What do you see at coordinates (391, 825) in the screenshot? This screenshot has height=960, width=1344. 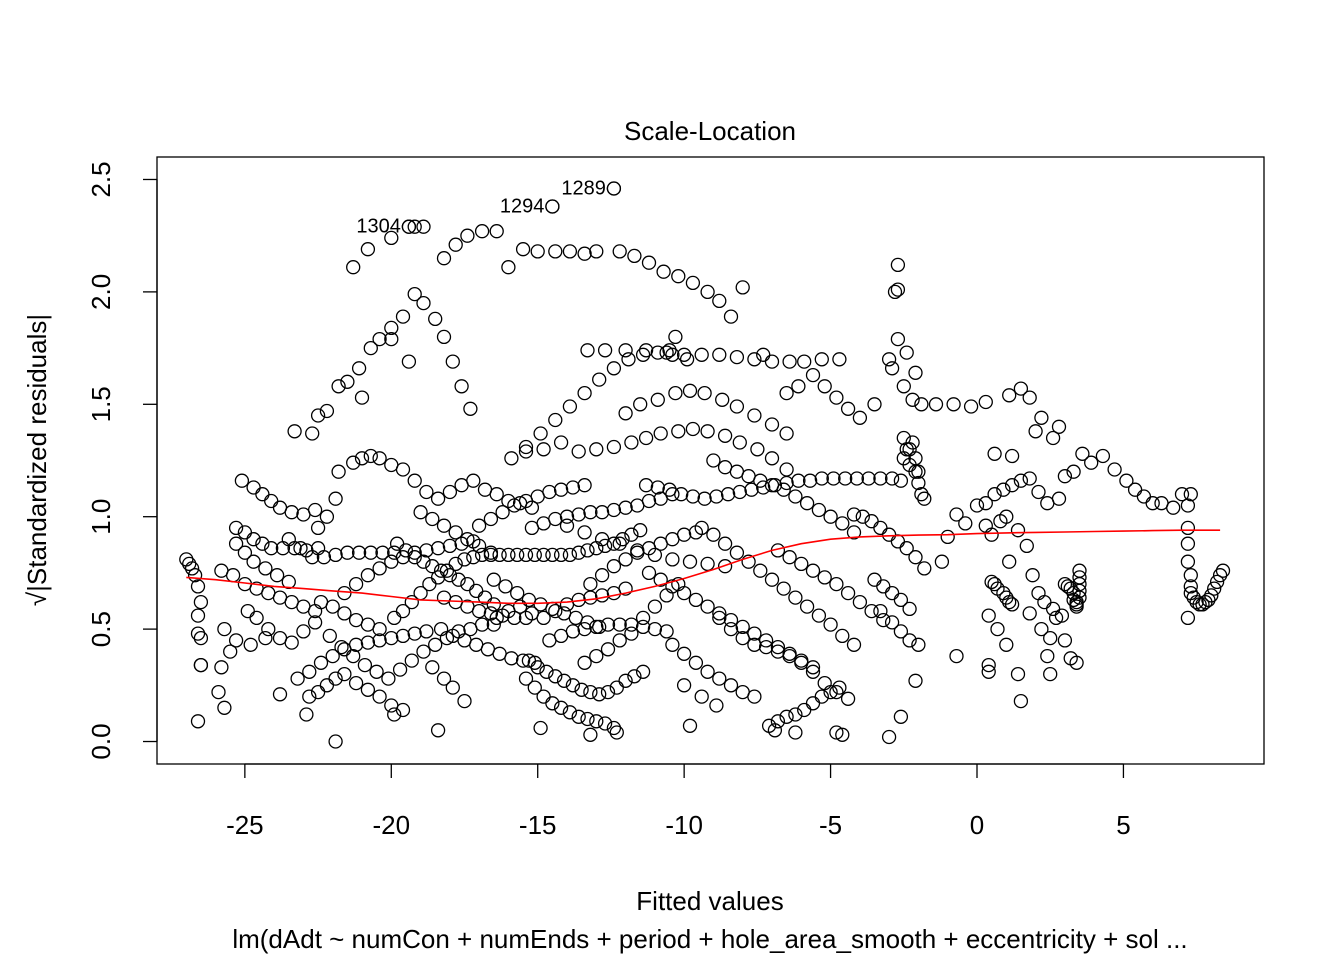 I see `x-tick-label: -20` at bounding box center [391, 825].